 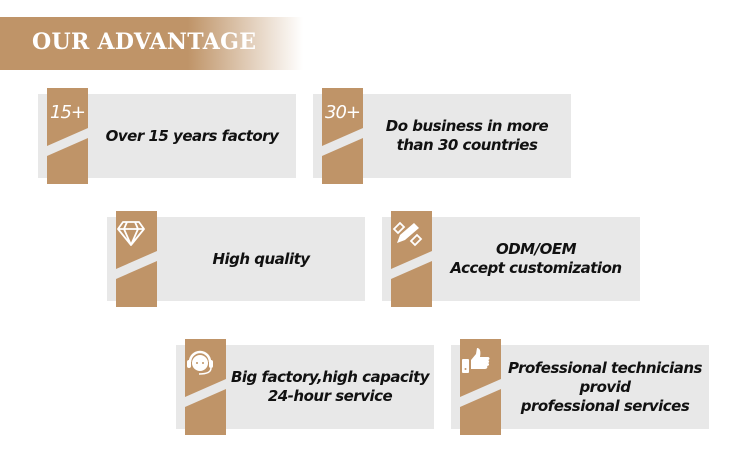 I want to click on section-header: OUR ADVANTAGE, so click(x=151, y=43).